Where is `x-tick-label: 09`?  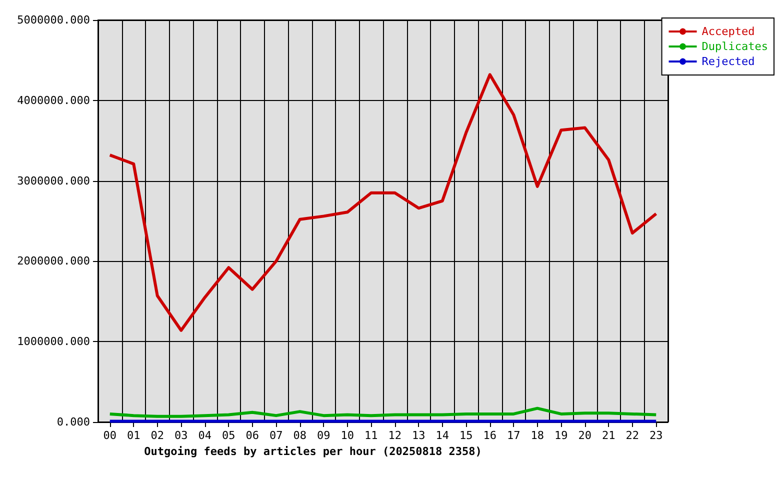
x-tick-label: 09 is located at coordinates (323, 435).